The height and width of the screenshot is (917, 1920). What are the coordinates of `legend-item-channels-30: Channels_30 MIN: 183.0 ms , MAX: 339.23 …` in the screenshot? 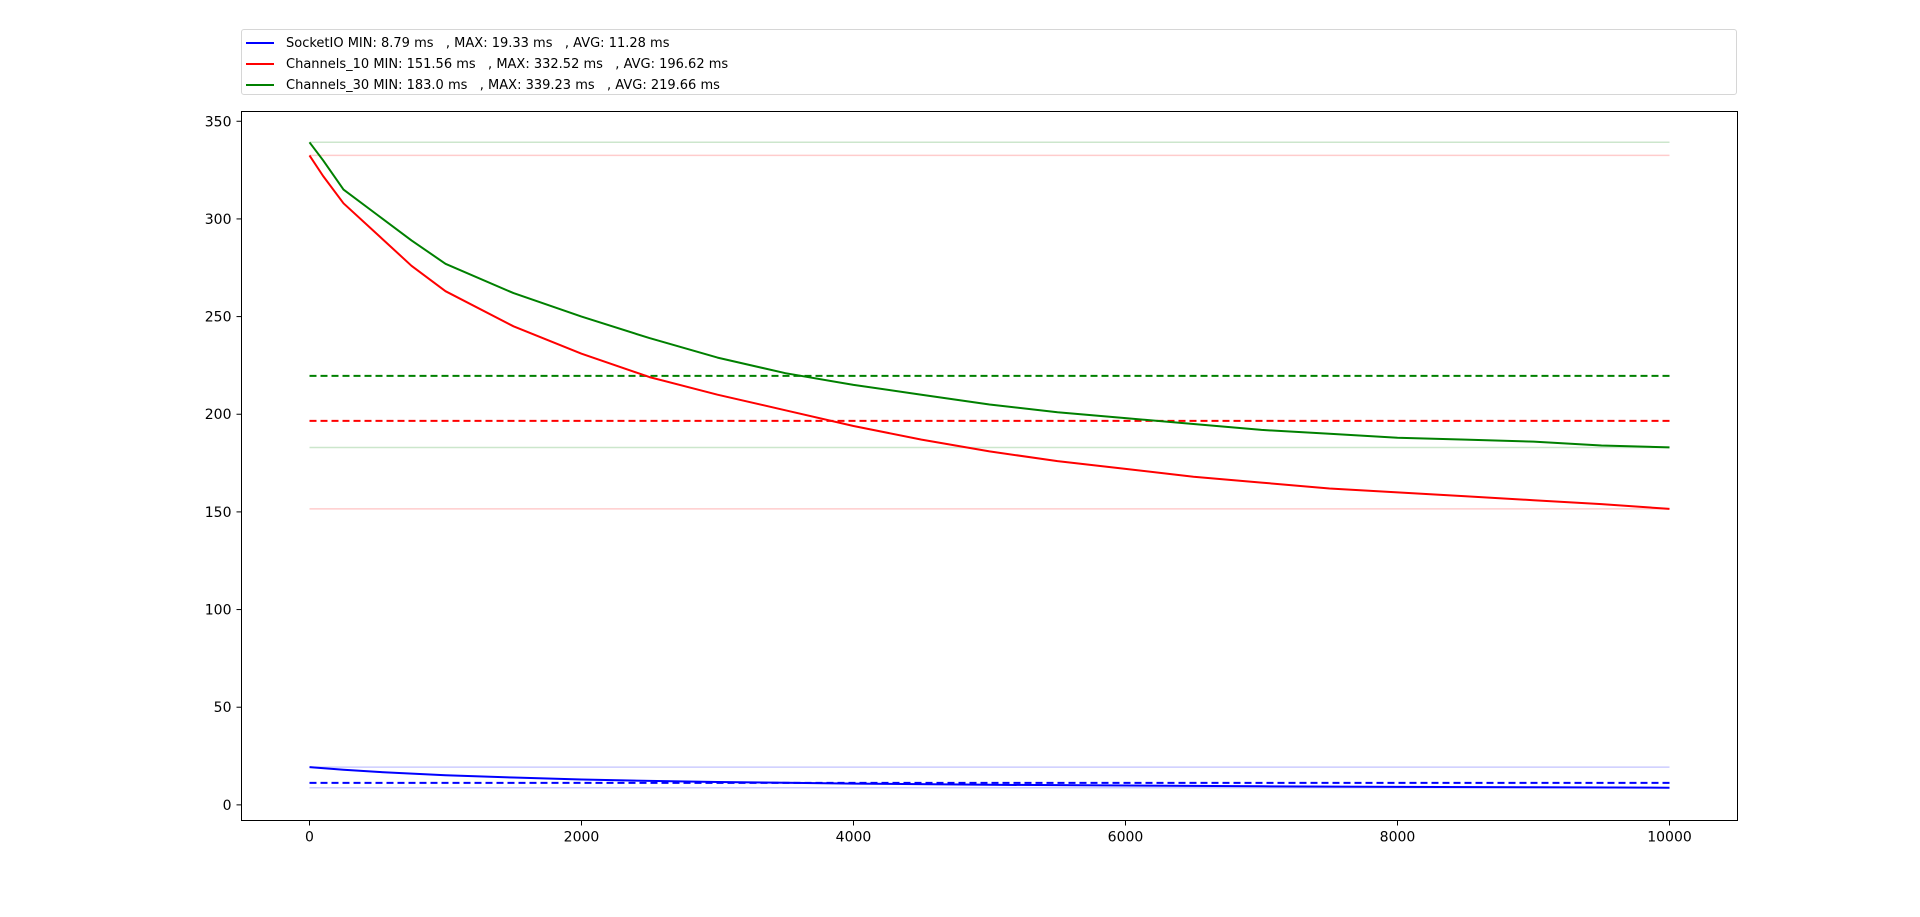 It's located at (483, 85).